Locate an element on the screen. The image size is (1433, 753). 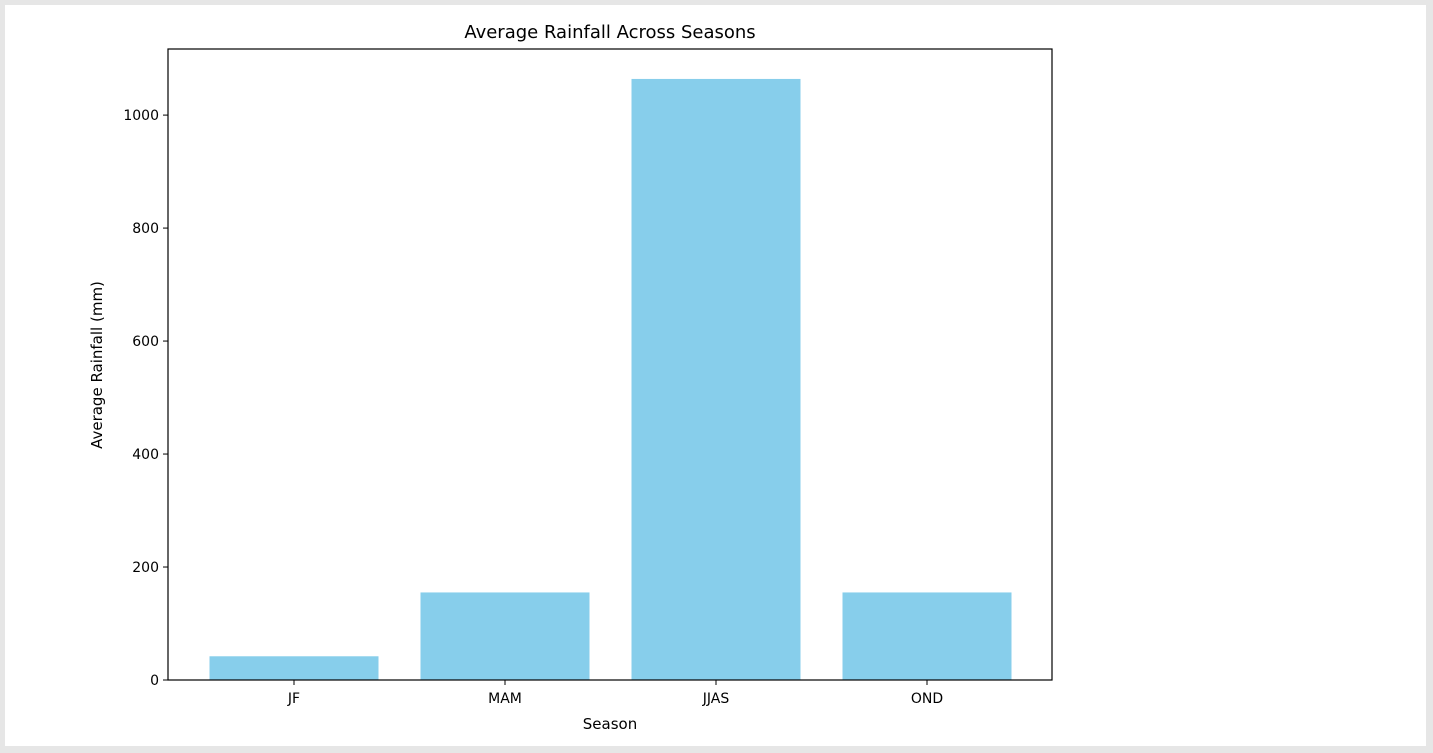
x-axis: JF MAM JJAS OND is located at coordinates (615, 693).